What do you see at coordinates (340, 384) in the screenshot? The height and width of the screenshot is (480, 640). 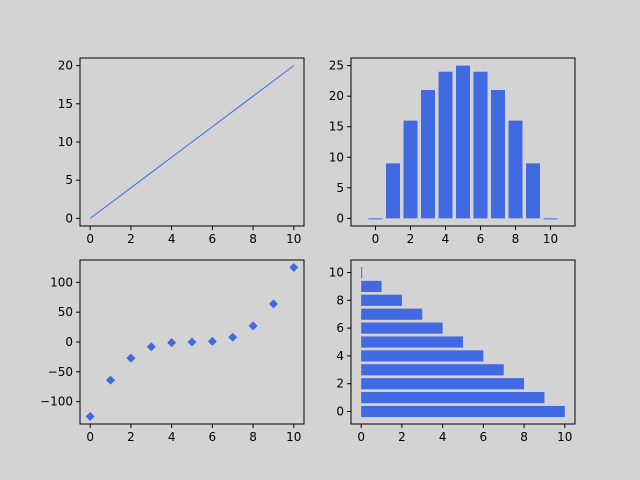 I see `y-tick-label: 2` at bounding box center [340, 384].